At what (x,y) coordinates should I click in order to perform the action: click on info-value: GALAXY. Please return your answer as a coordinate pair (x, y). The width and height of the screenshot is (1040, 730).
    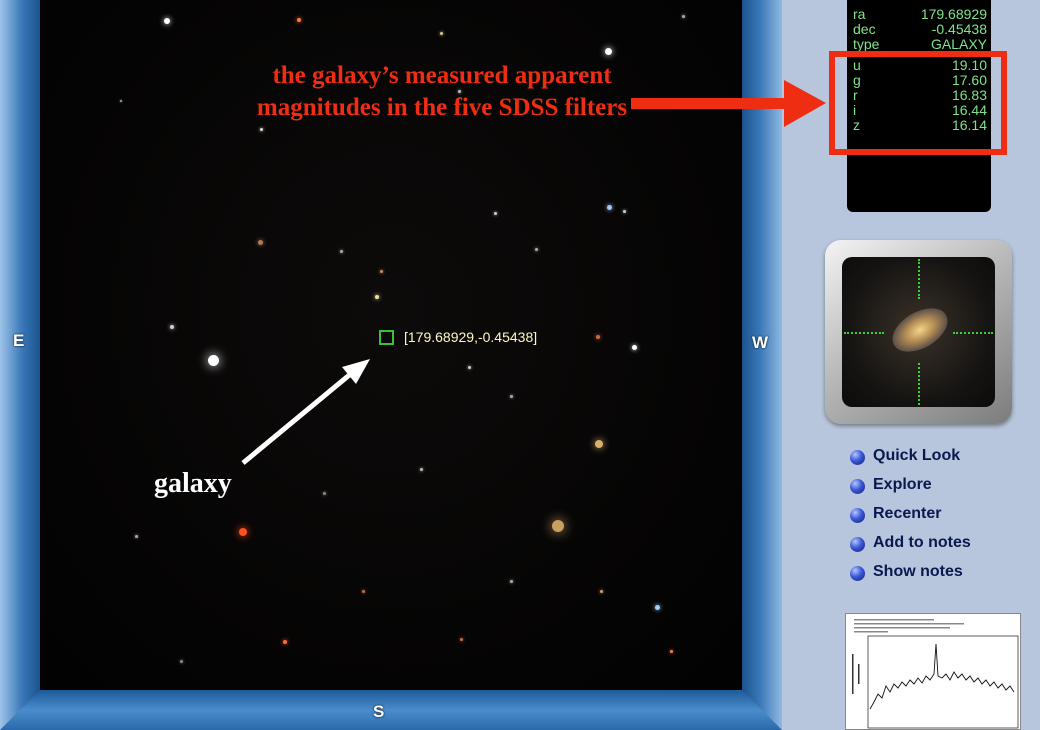
    Looking at the image, I should click on (958, 44).